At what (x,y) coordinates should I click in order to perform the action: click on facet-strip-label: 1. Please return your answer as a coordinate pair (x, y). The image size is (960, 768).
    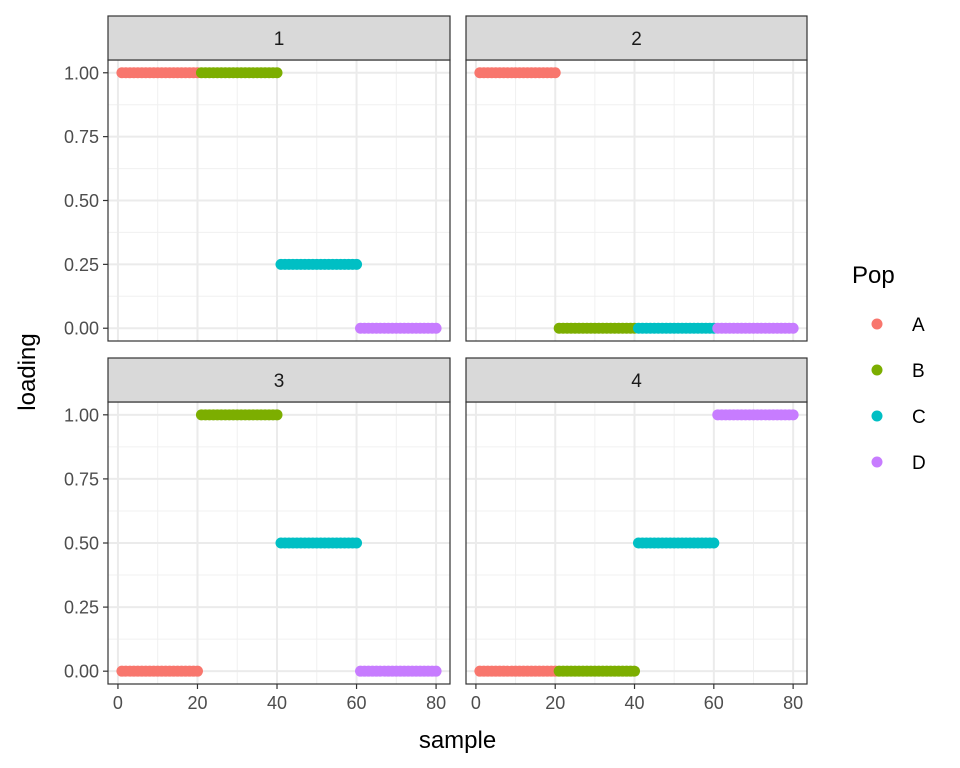
    Looking at the image, I should click on (279, 39).